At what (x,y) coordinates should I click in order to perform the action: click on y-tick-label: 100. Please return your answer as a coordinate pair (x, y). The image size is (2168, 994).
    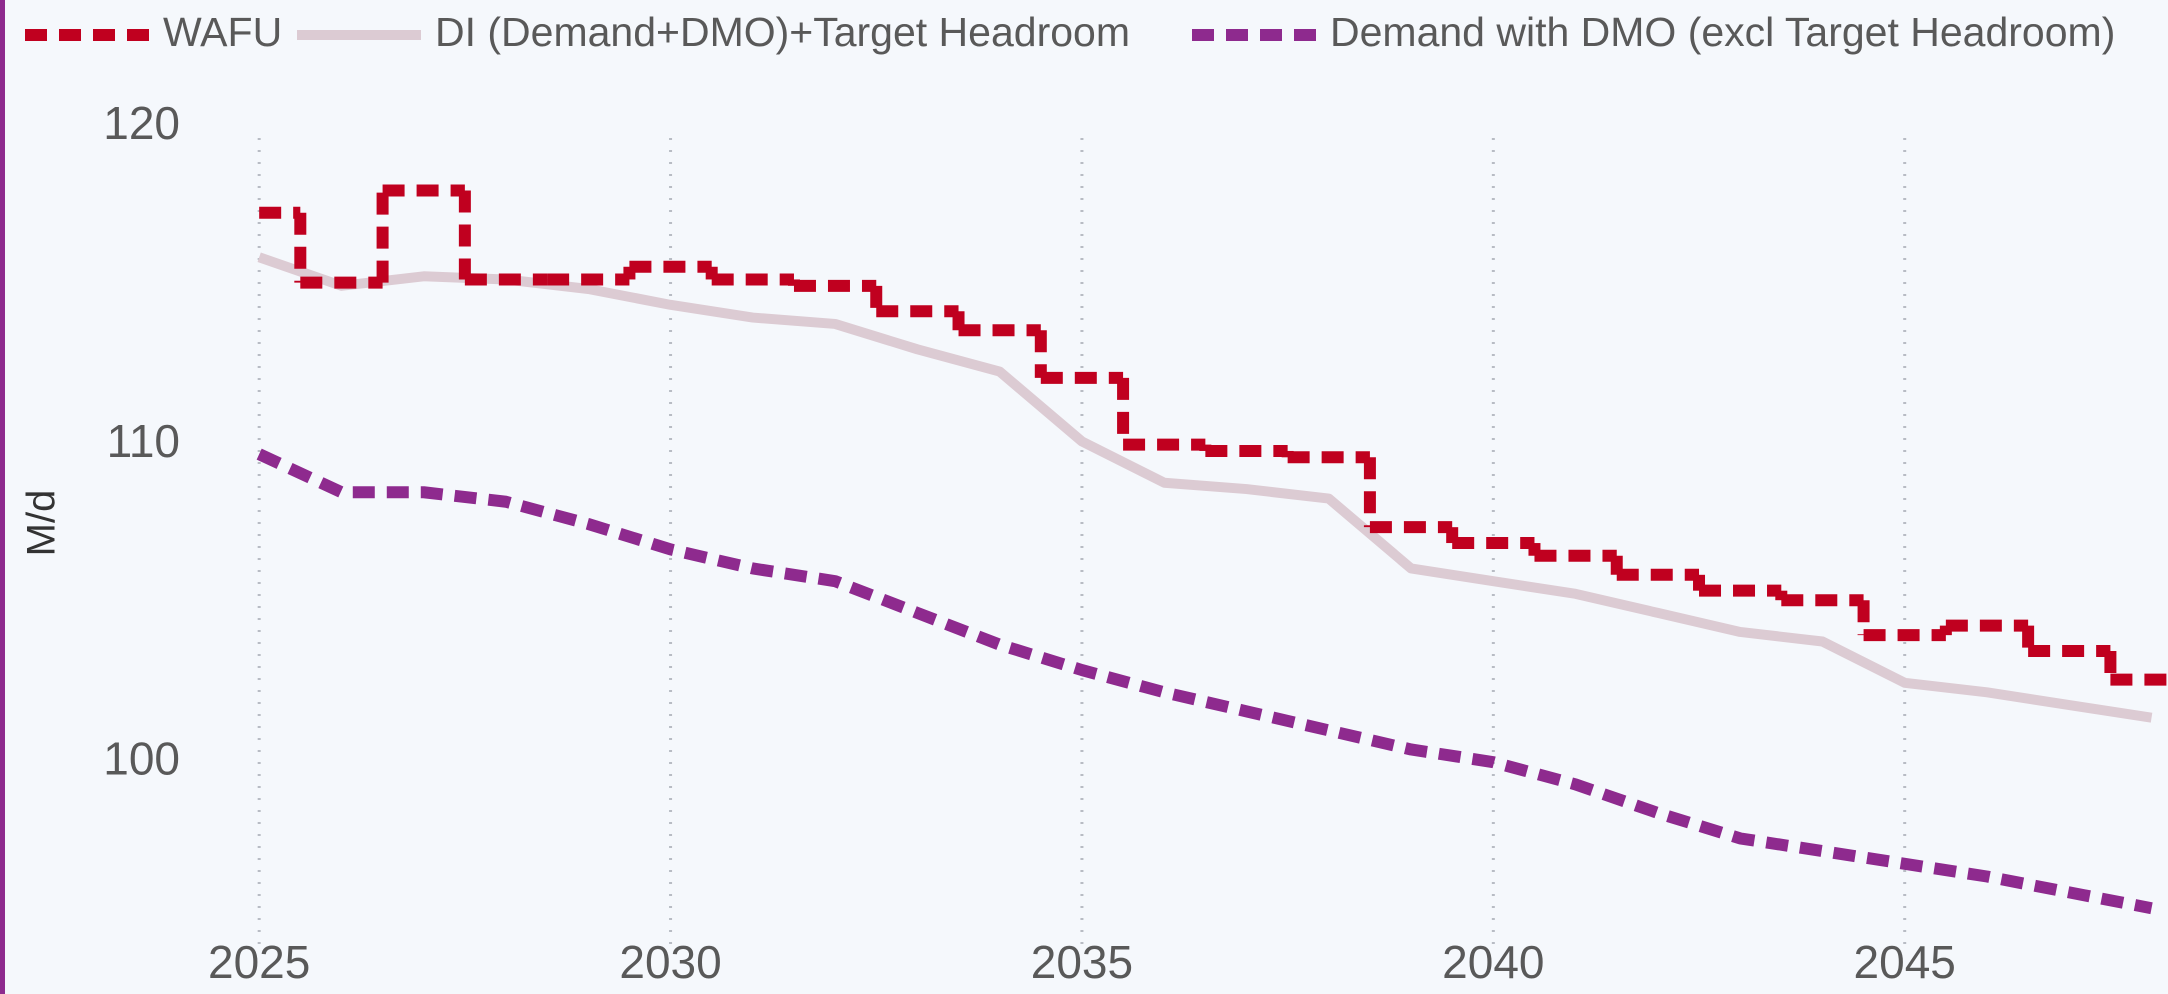
    Looking at the image, I should click on (141, 758).